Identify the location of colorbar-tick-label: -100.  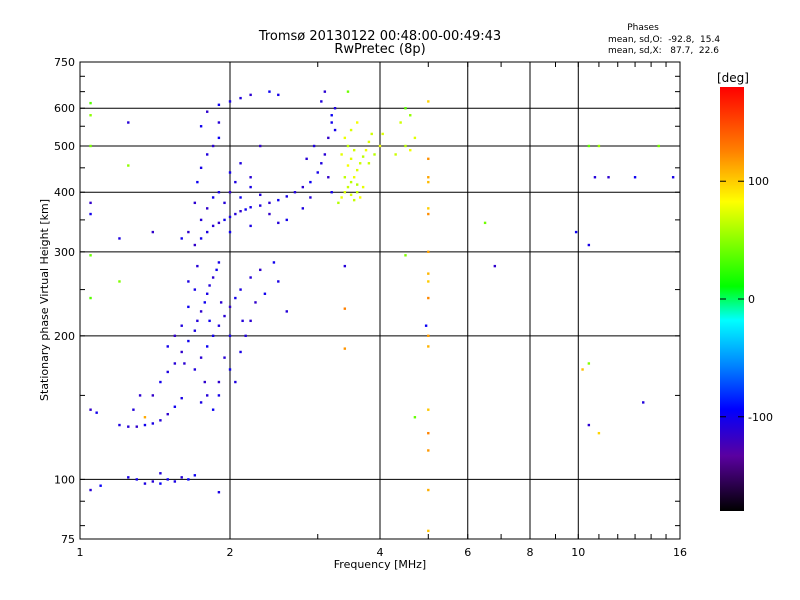
(760, 417).